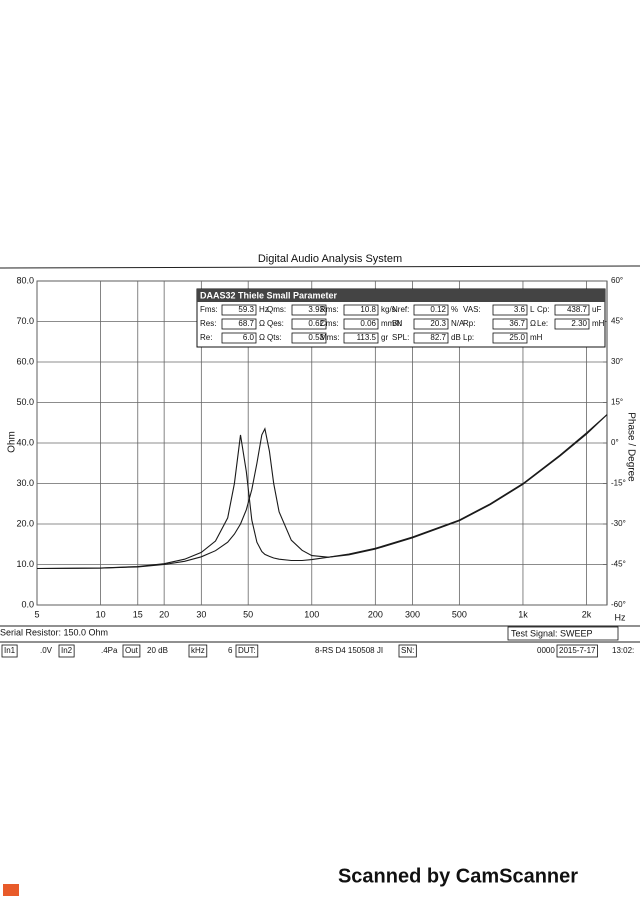 The height and width of the screenshot is (906, 640). Describe the element at coordinates (620, 617) in the screenshot. I see `x-unit: Hz` at that location.